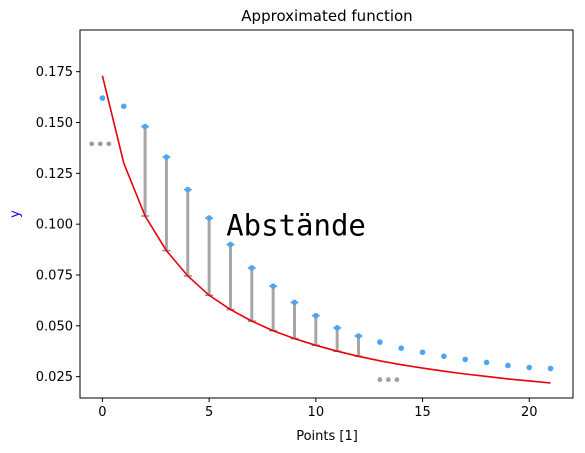 The height and width of the screenshot is (453, 585). Describe the element at coordinates (327, 436) in the screenshot. I see `x-axis-label: Points [1]` at that location.